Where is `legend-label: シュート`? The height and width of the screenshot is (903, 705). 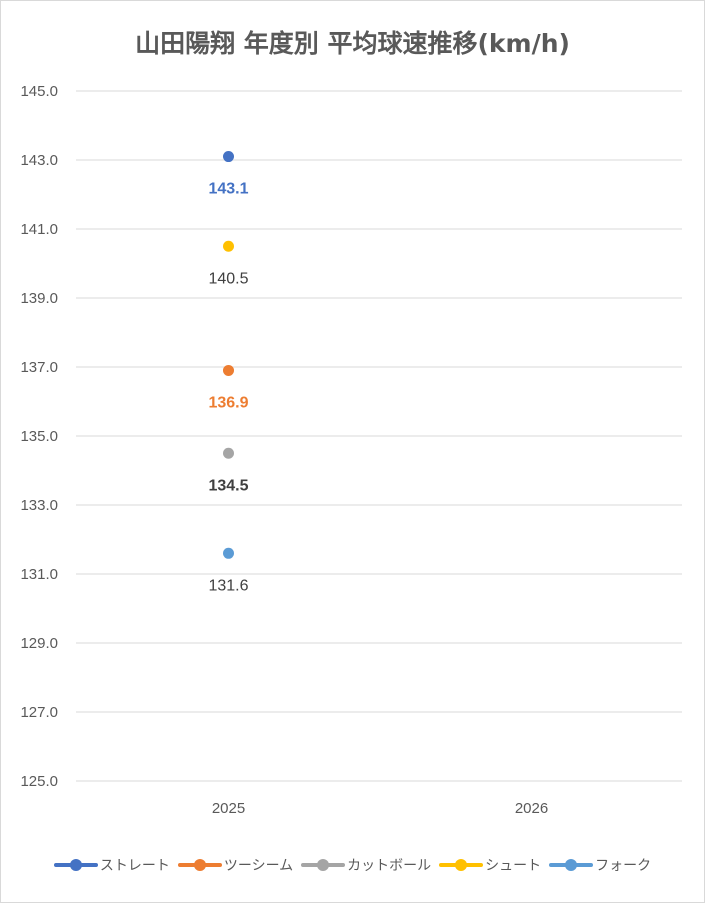 legend-label: シュート is located at coordinates (513, 866).